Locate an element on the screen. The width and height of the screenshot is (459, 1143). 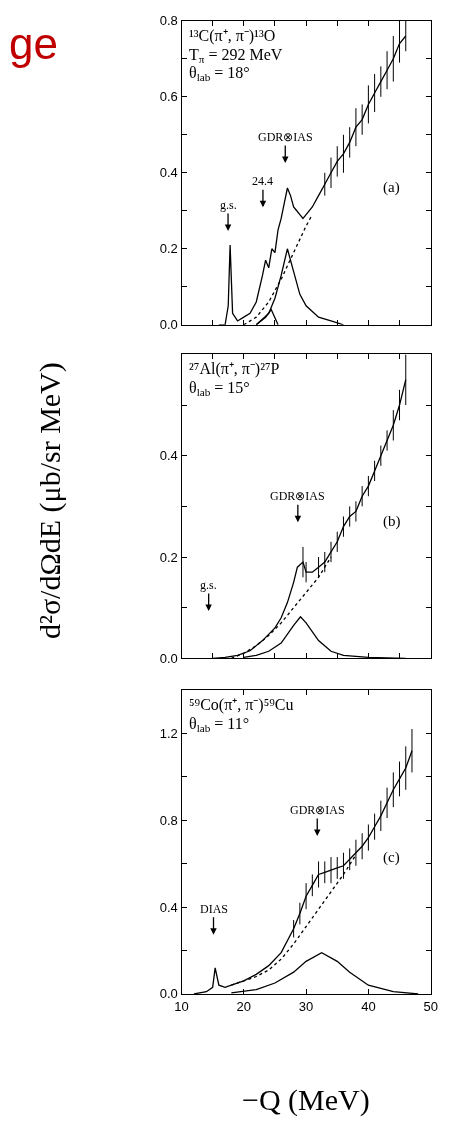
annotation: ²⁷Al(π⁺, π⁻)²⁷P is located at coordinates (234, 369).